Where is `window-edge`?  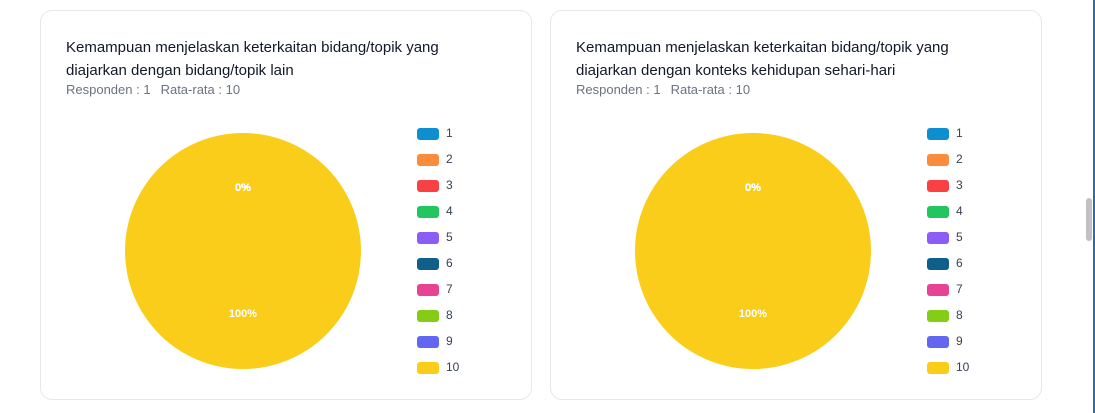 window-edge is located at coordinates (1094, 206).